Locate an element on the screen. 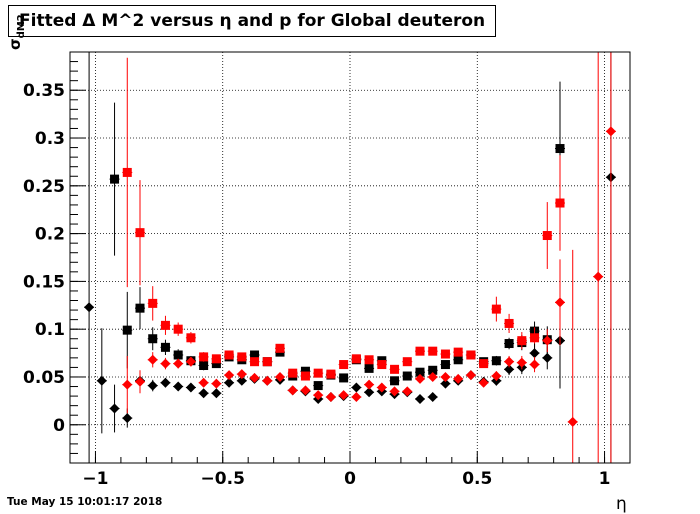 The image size is (700, 514). y-tick-label: 0.05 is located at coordinates (44, 378).